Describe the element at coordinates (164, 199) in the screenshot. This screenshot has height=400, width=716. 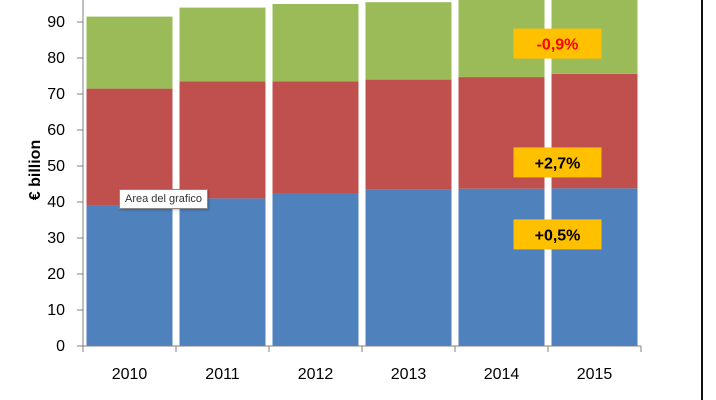
I see `chart-area-tooltip: Area del grafico` at that location.